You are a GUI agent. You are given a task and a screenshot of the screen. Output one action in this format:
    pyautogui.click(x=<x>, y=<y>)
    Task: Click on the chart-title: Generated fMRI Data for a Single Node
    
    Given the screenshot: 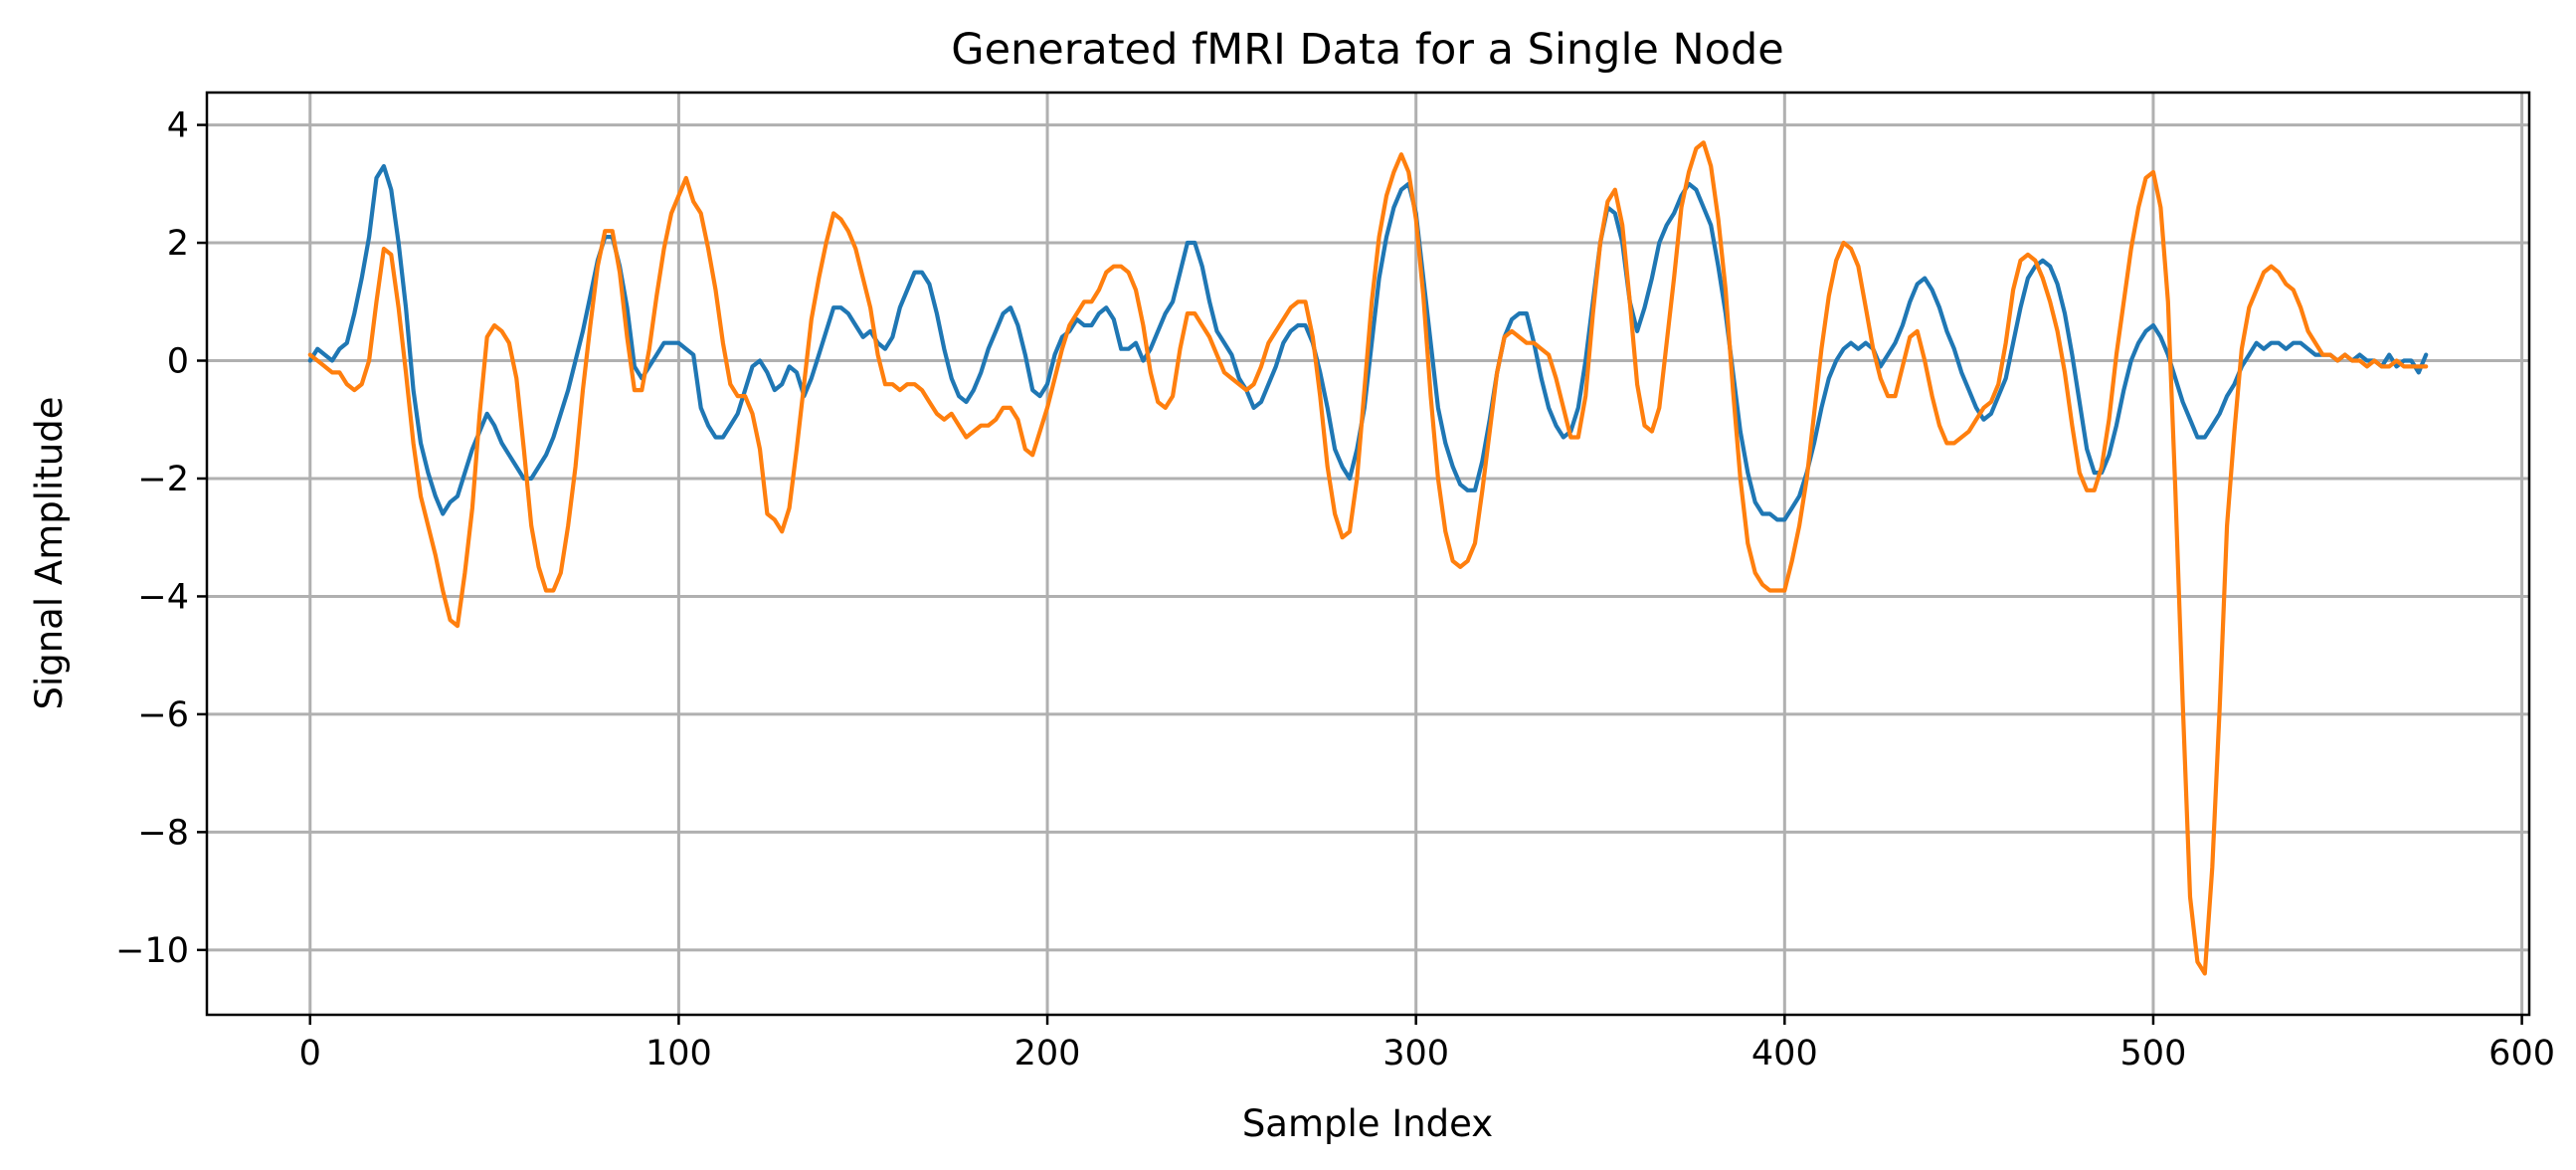 What is the action you would take?
    pyautogui.click(x=1367, y=50)
    